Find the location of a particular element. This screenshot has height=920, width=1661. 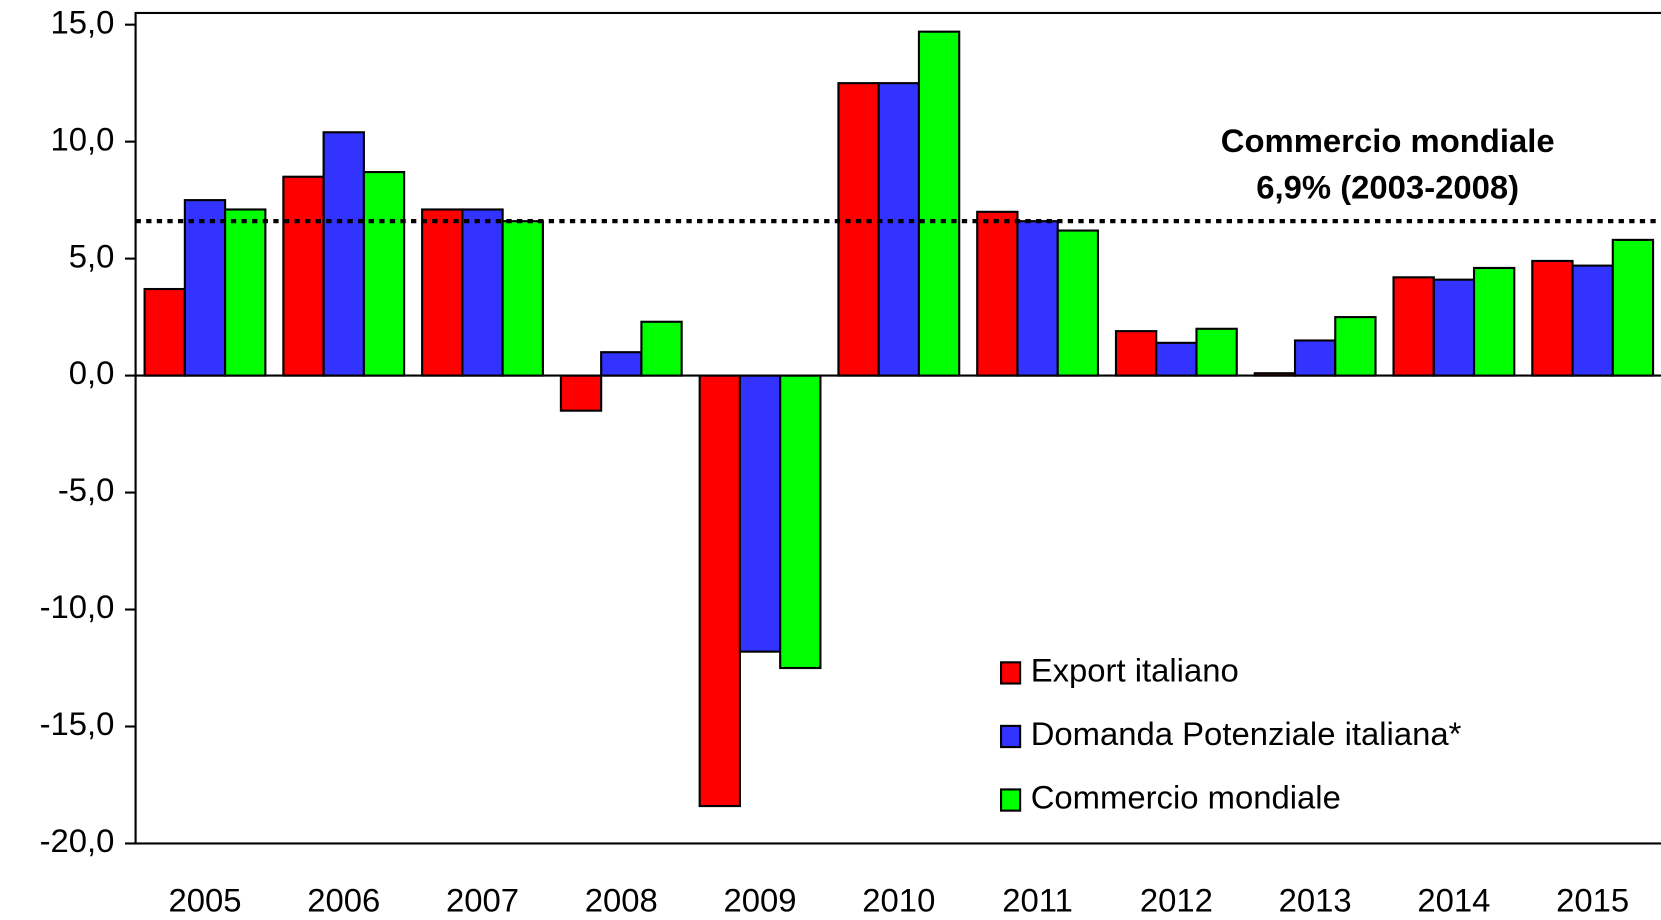

x-tick-label: 2005 is located at coordinates (204, 899).